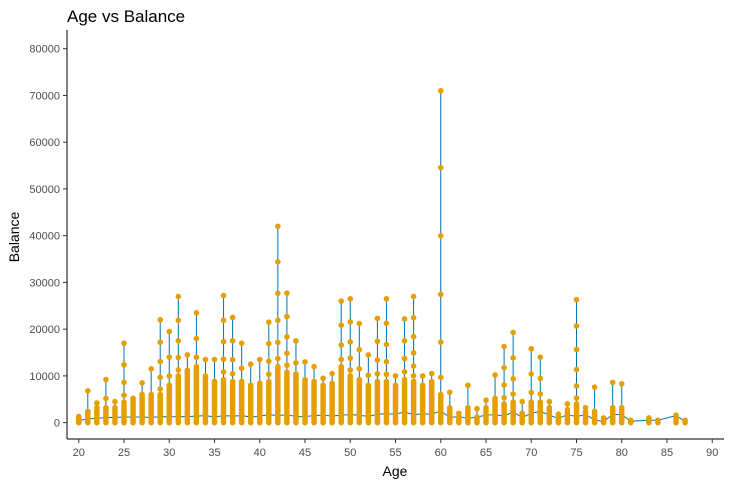 The width and height of the screenshot is (731, 486). Describe the element at coordinates (486, 453) in the screenshot. I see `x-tick-label: 65` at that location.